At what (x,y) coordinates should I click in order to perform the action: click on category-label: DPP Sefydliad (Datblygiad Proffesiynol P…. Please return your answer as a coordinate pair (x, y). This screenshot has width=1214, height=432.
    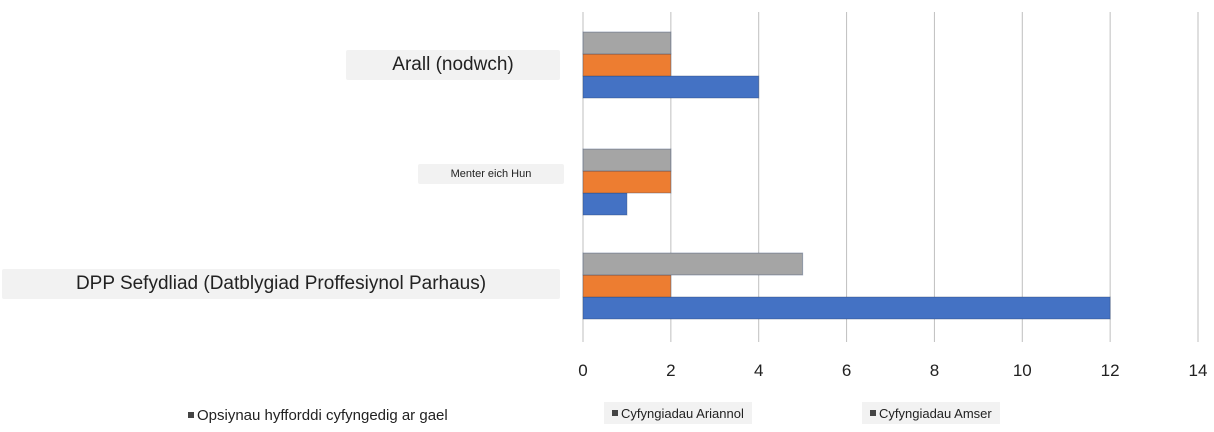
    Looking at the image, I should click on (281, 284).